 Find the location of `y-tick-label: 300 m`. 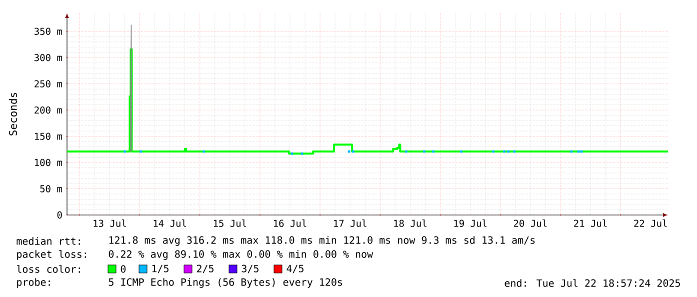

y-tick-label: 300 m is located at coordinates (48, 58).